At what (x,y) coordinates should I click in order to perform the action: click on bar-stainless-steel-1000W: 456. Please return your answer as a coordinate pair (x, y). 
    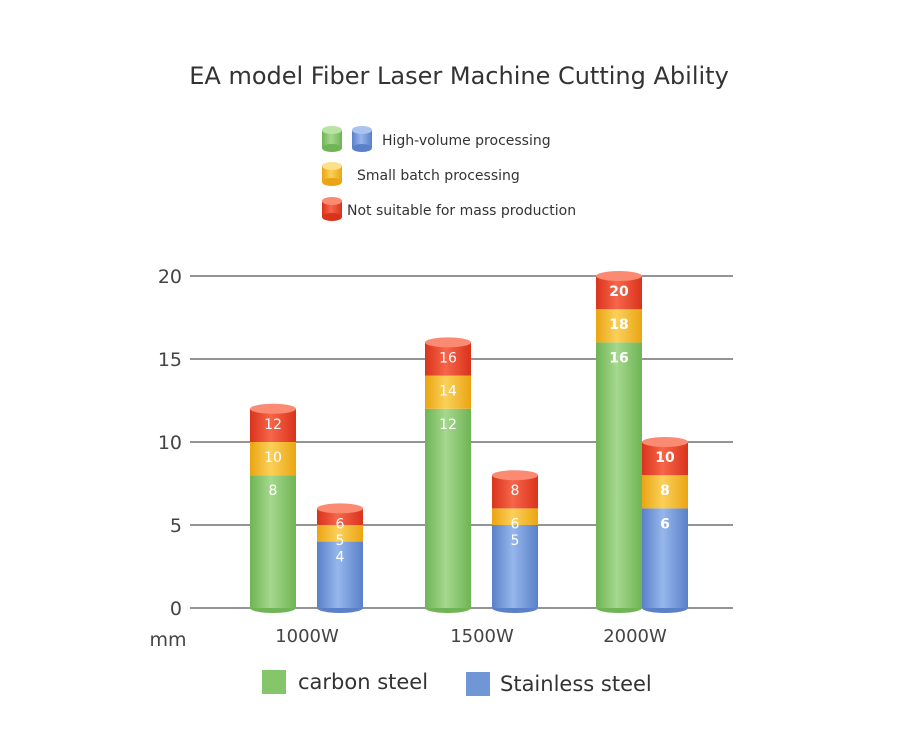
    Looking at the image, I should click on (340, 558).